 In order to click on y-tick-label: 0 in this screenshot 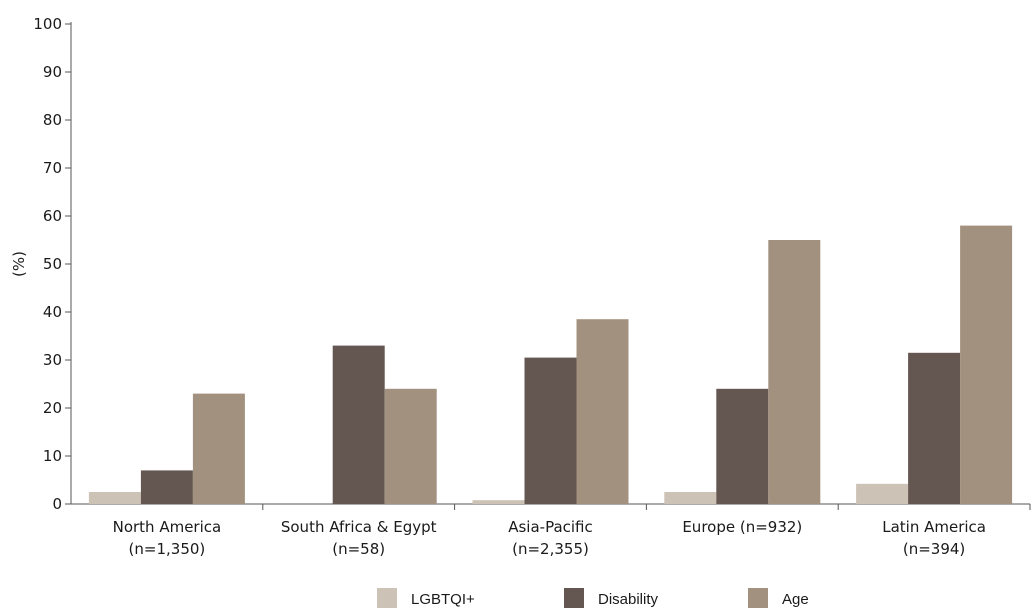, I will do `click(57, 504)`.